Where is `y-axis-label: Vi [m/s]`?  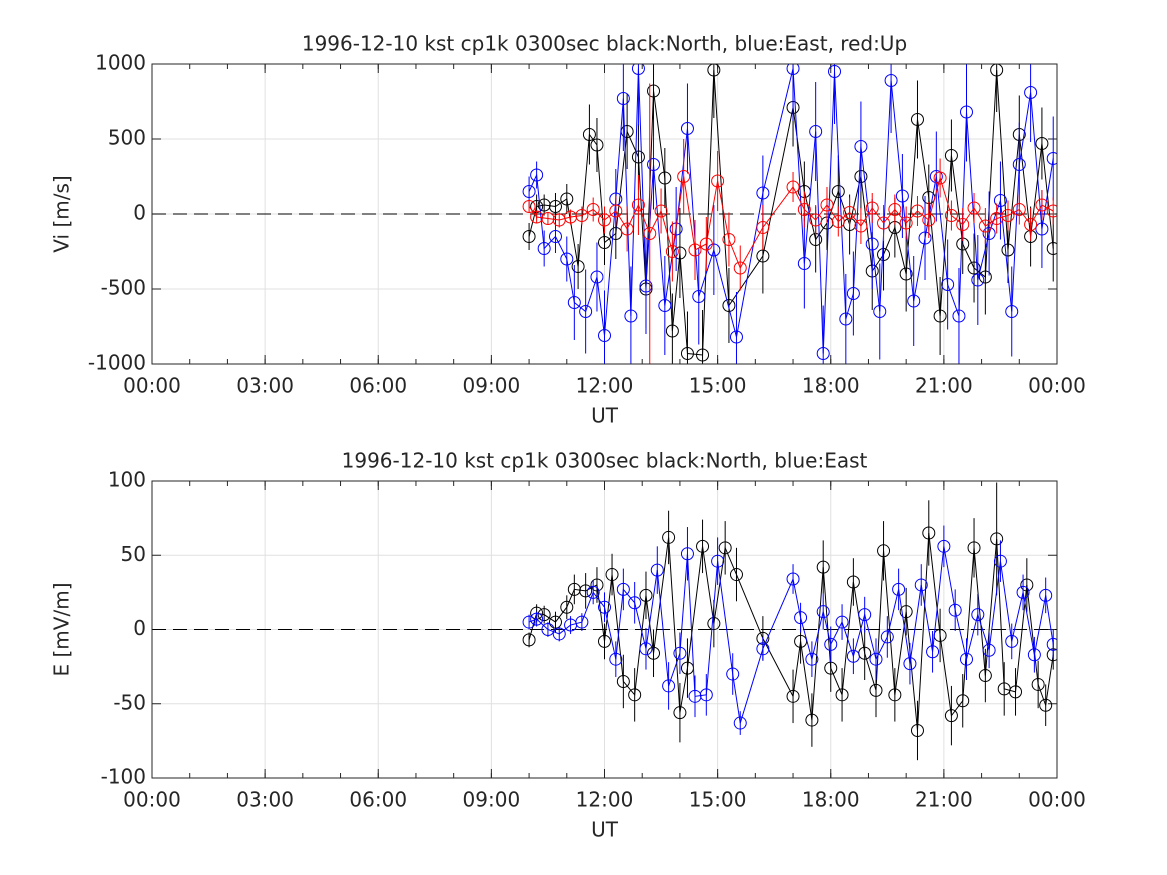 y-axis-label: Vi [m/s] is located at coordinates (62, 213).